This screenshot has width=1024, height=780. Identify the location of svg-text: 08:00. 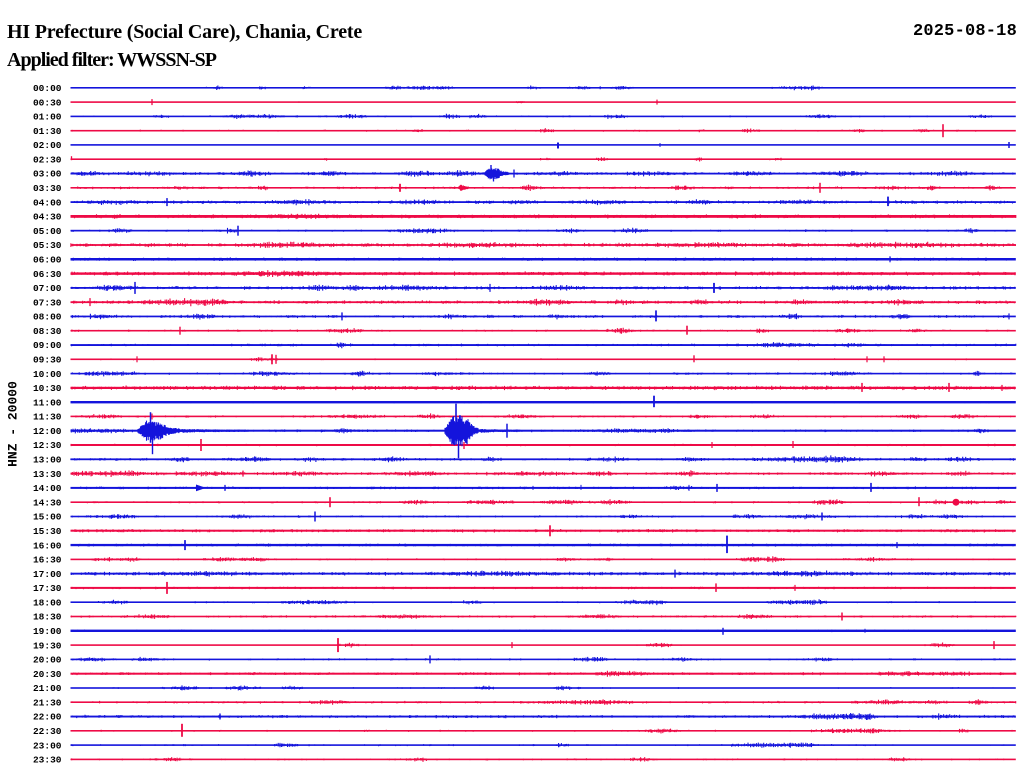
(47, 317).